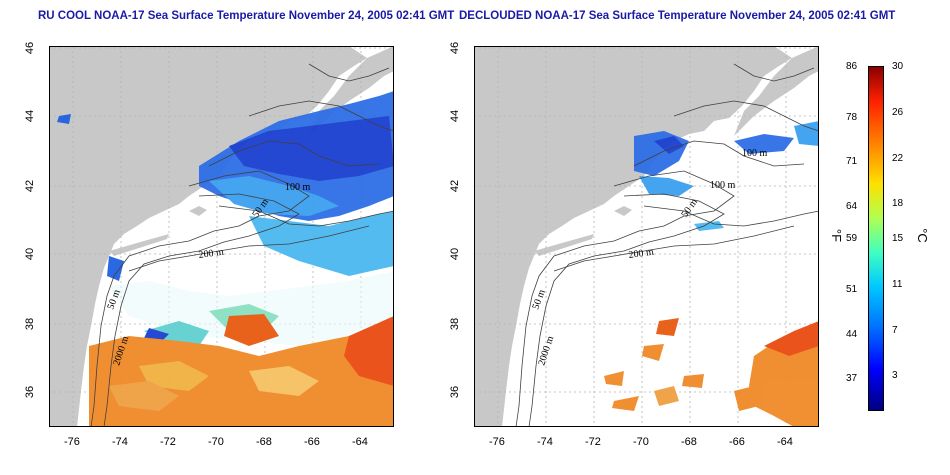 The width and height of the screenshot is (950, 475). Describe the element at coordinates (922, 235) in the screenshot. I see `celsius-unit-label: °C` at that location.